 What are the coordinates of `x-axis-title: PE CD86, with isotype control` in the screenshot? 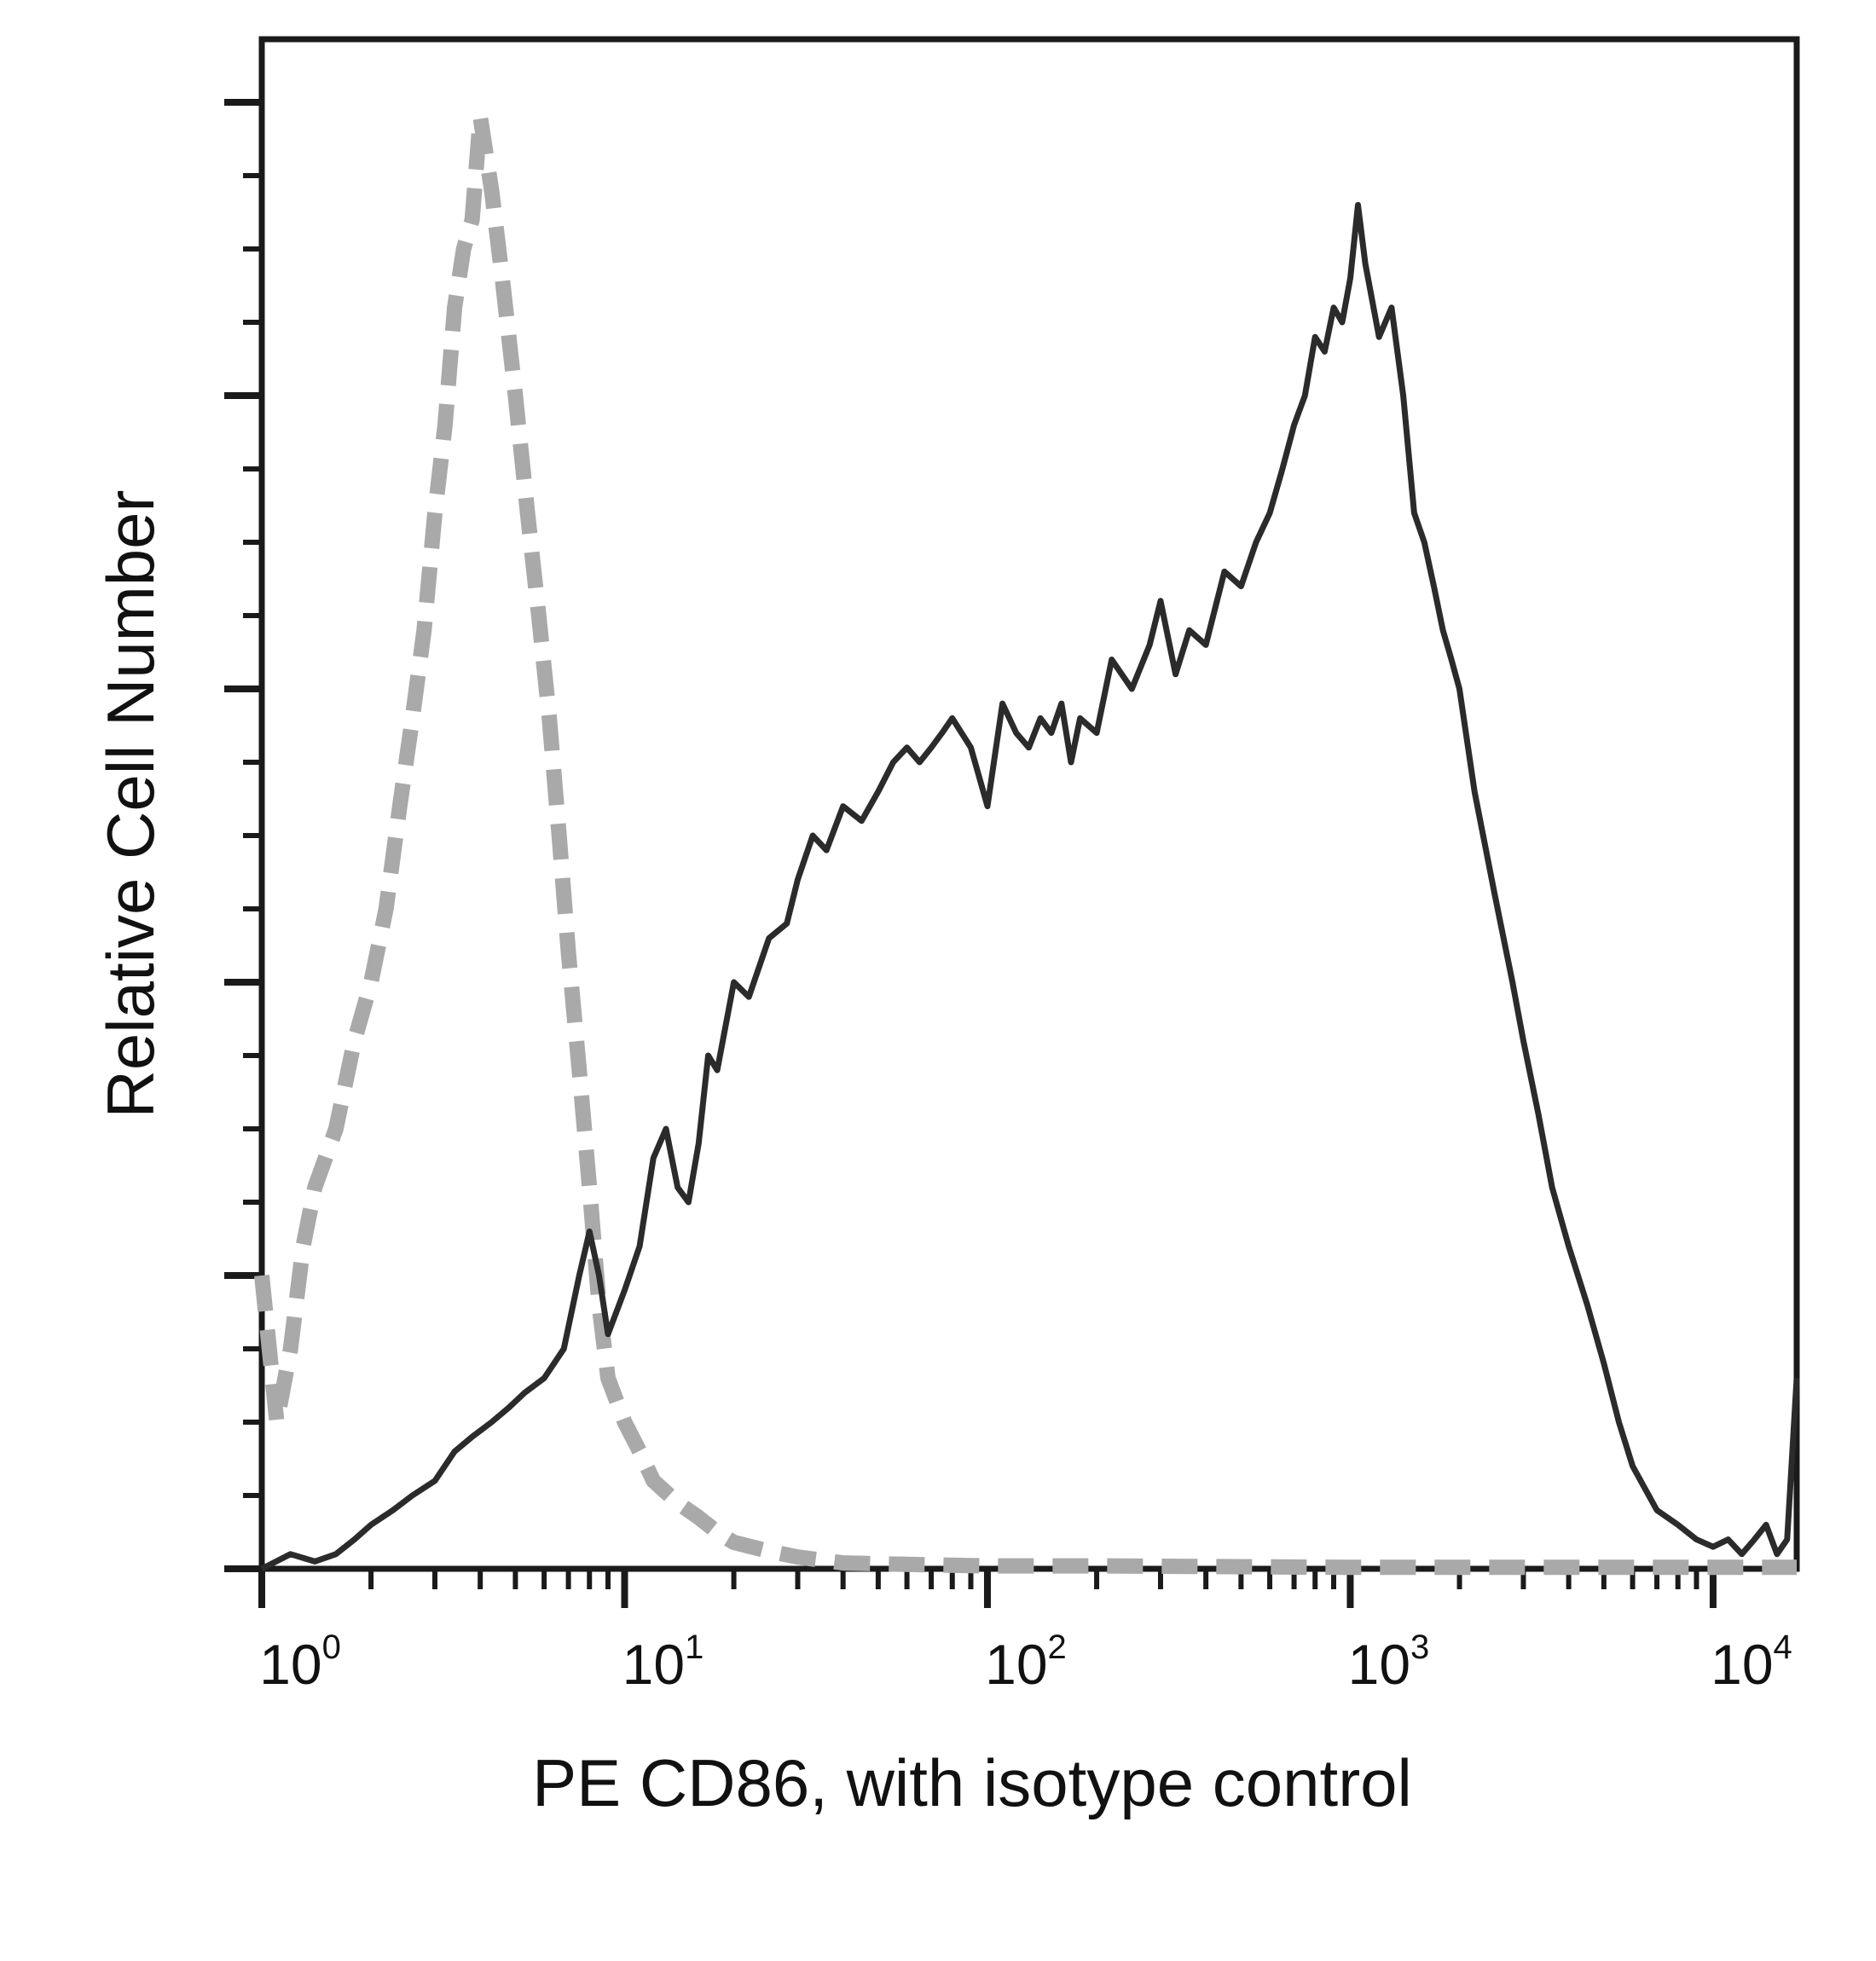 It's located at (972, 1782).